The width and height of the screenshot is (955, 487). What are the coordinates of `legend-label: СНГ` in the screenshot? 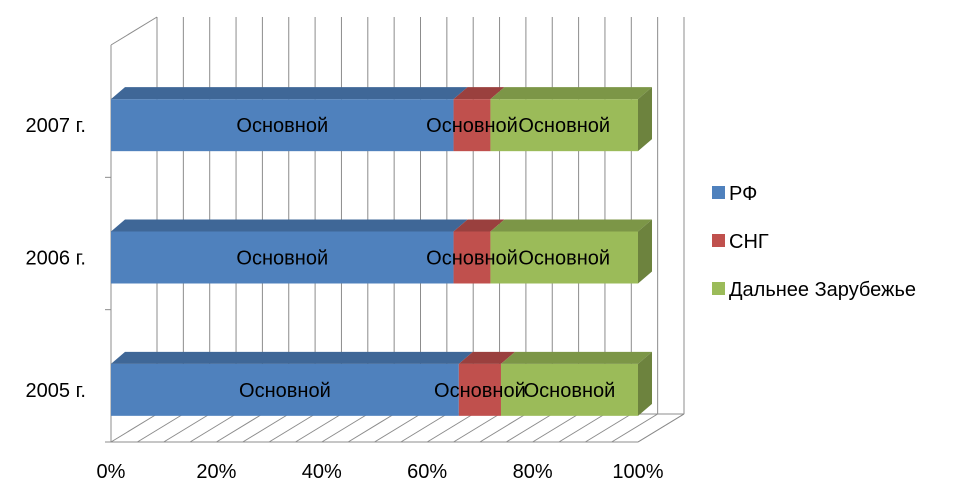 It's located at (749, 242).